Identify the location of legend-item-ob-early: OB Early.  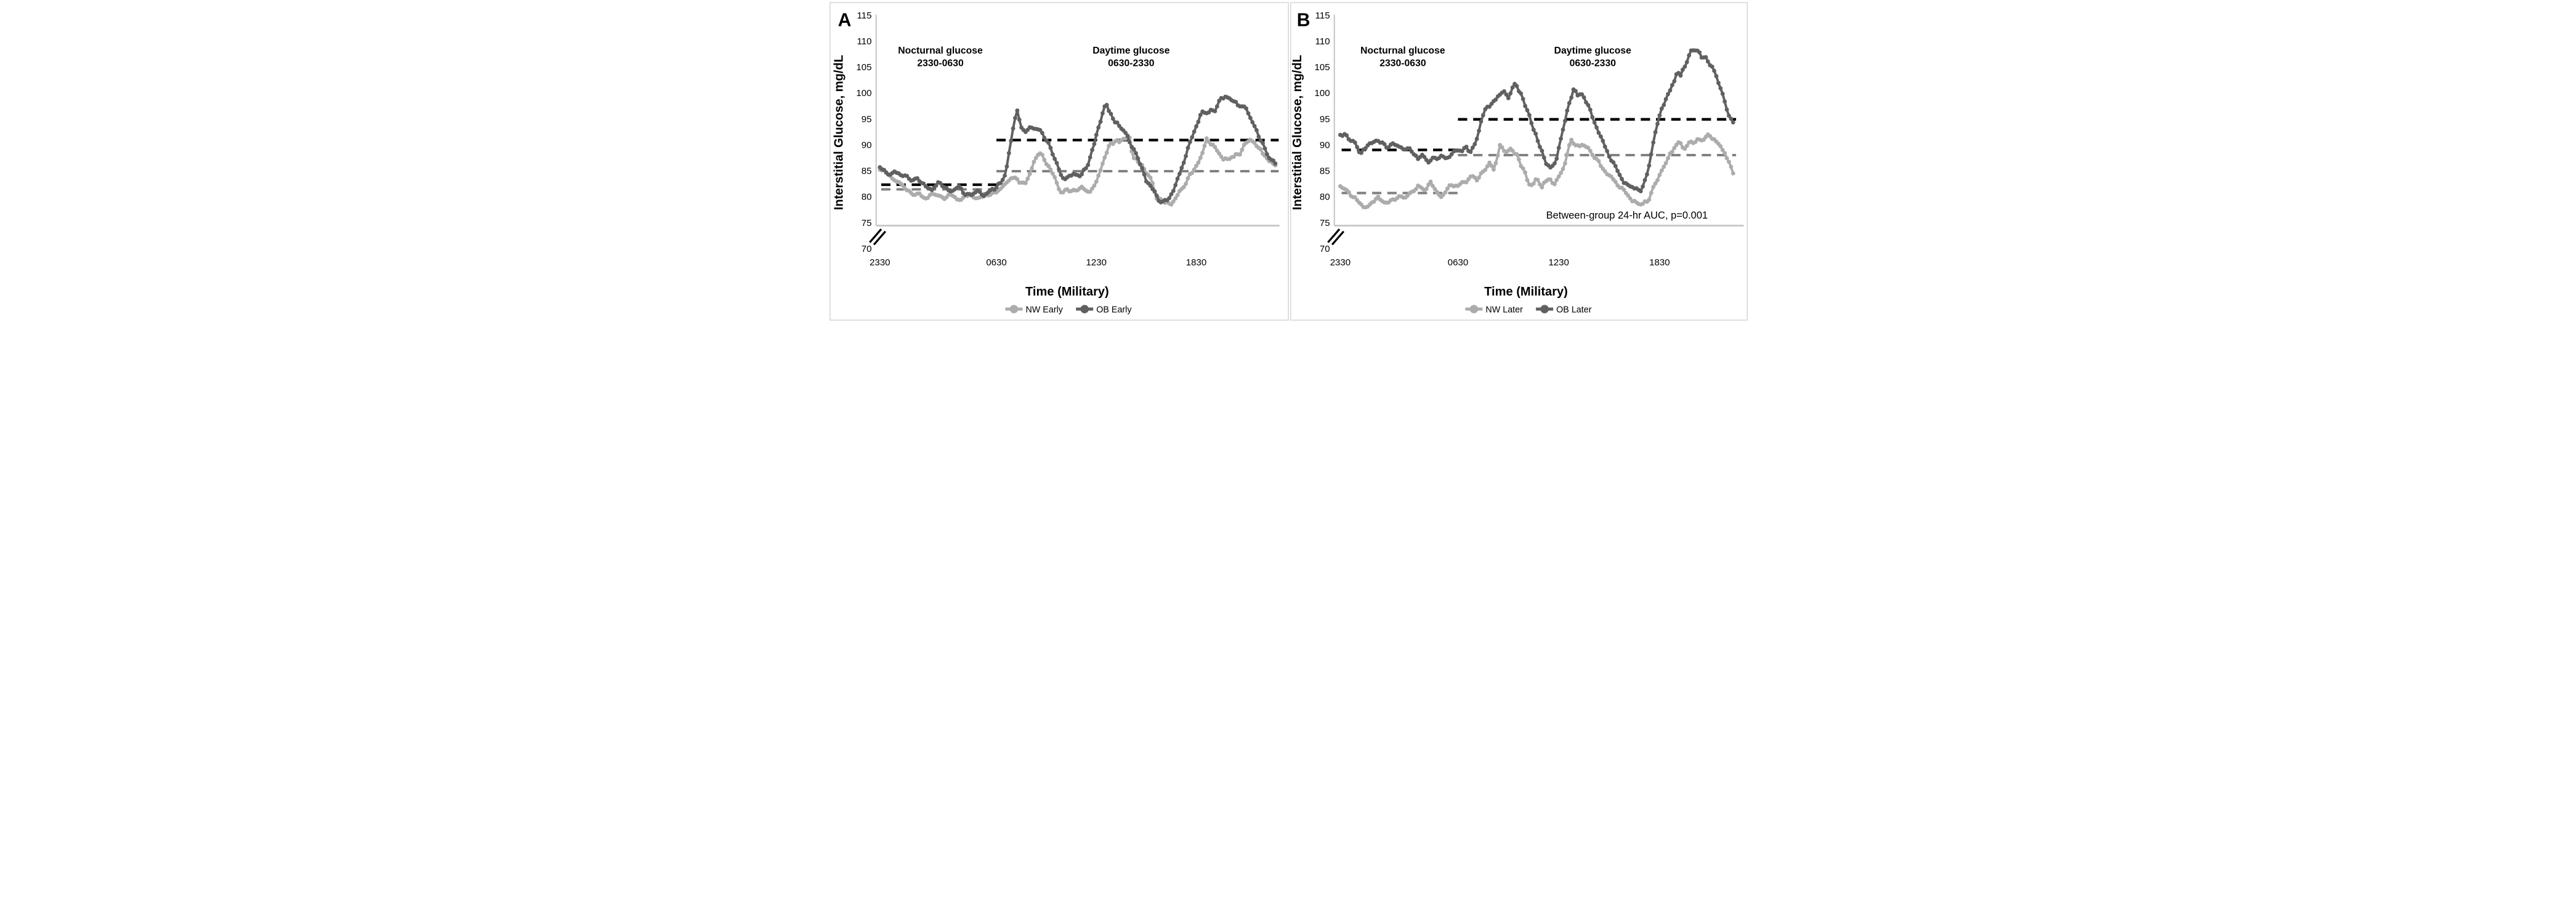
(1103, 310).